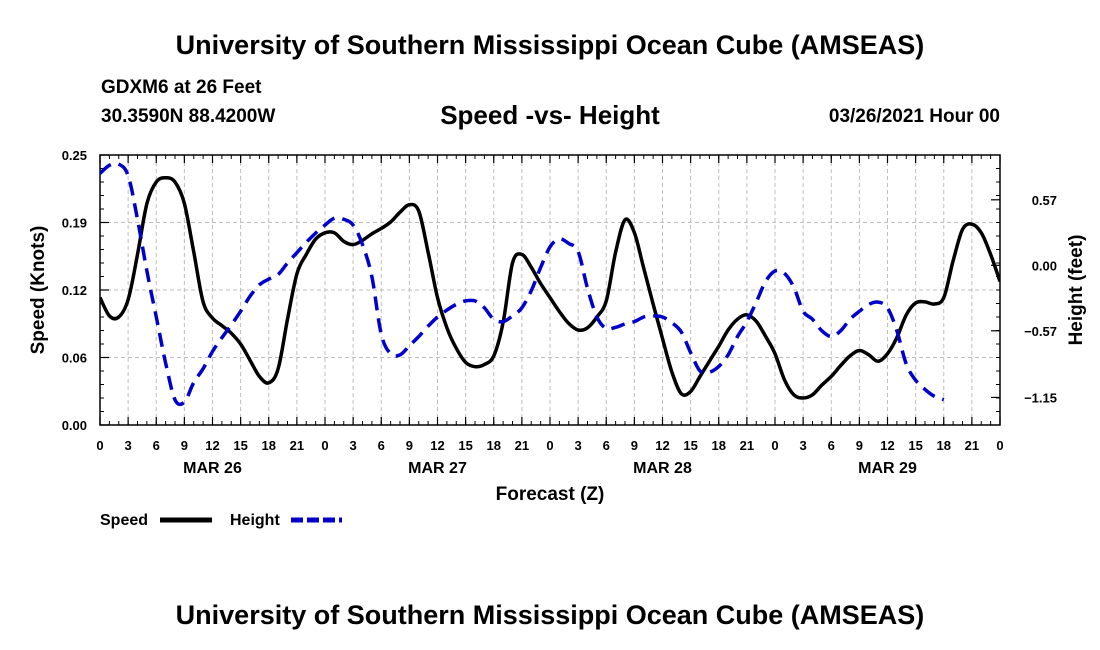 This screenshot has width=1100, height=650. Describe the element at coordinates (188, 116) in the screenshot. I see `coordinates-label: 30.3590N 88.4200W` at that location.